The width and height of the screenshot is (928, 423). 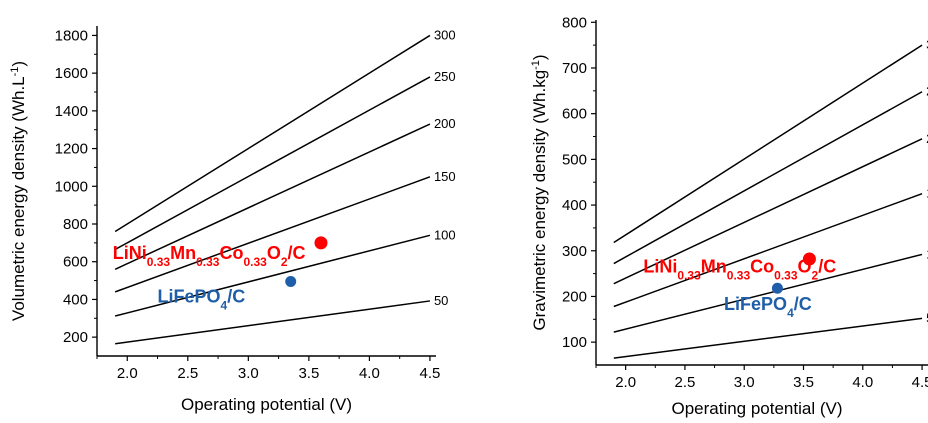 What do you see at coordinates (927, 138) in the screenshot?
I see `chart2-series-label-200: 200` at bounding box center [927, 138].